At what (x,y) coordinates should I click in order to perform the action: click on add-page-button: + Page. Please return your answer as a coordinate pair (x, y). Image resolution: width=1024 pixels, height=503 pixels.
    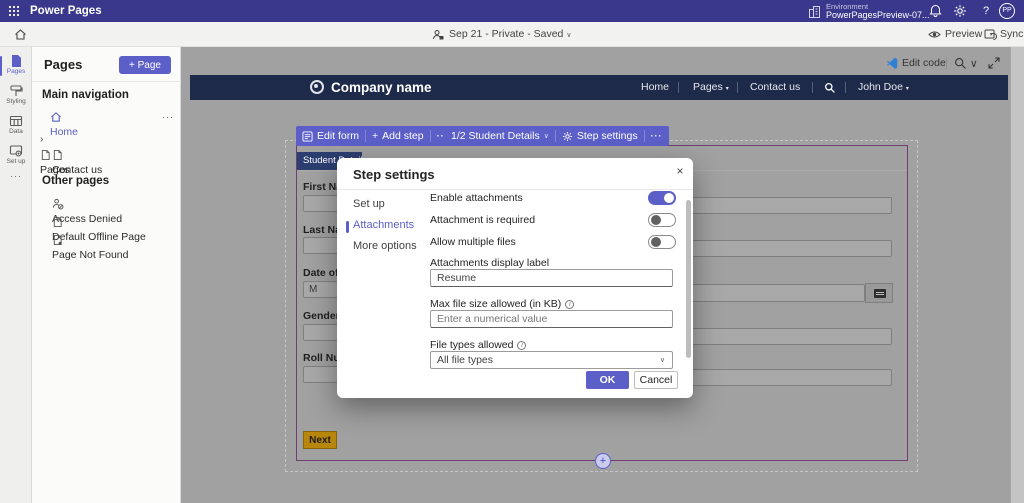
    Looking at the image, I should click on (145, 65).